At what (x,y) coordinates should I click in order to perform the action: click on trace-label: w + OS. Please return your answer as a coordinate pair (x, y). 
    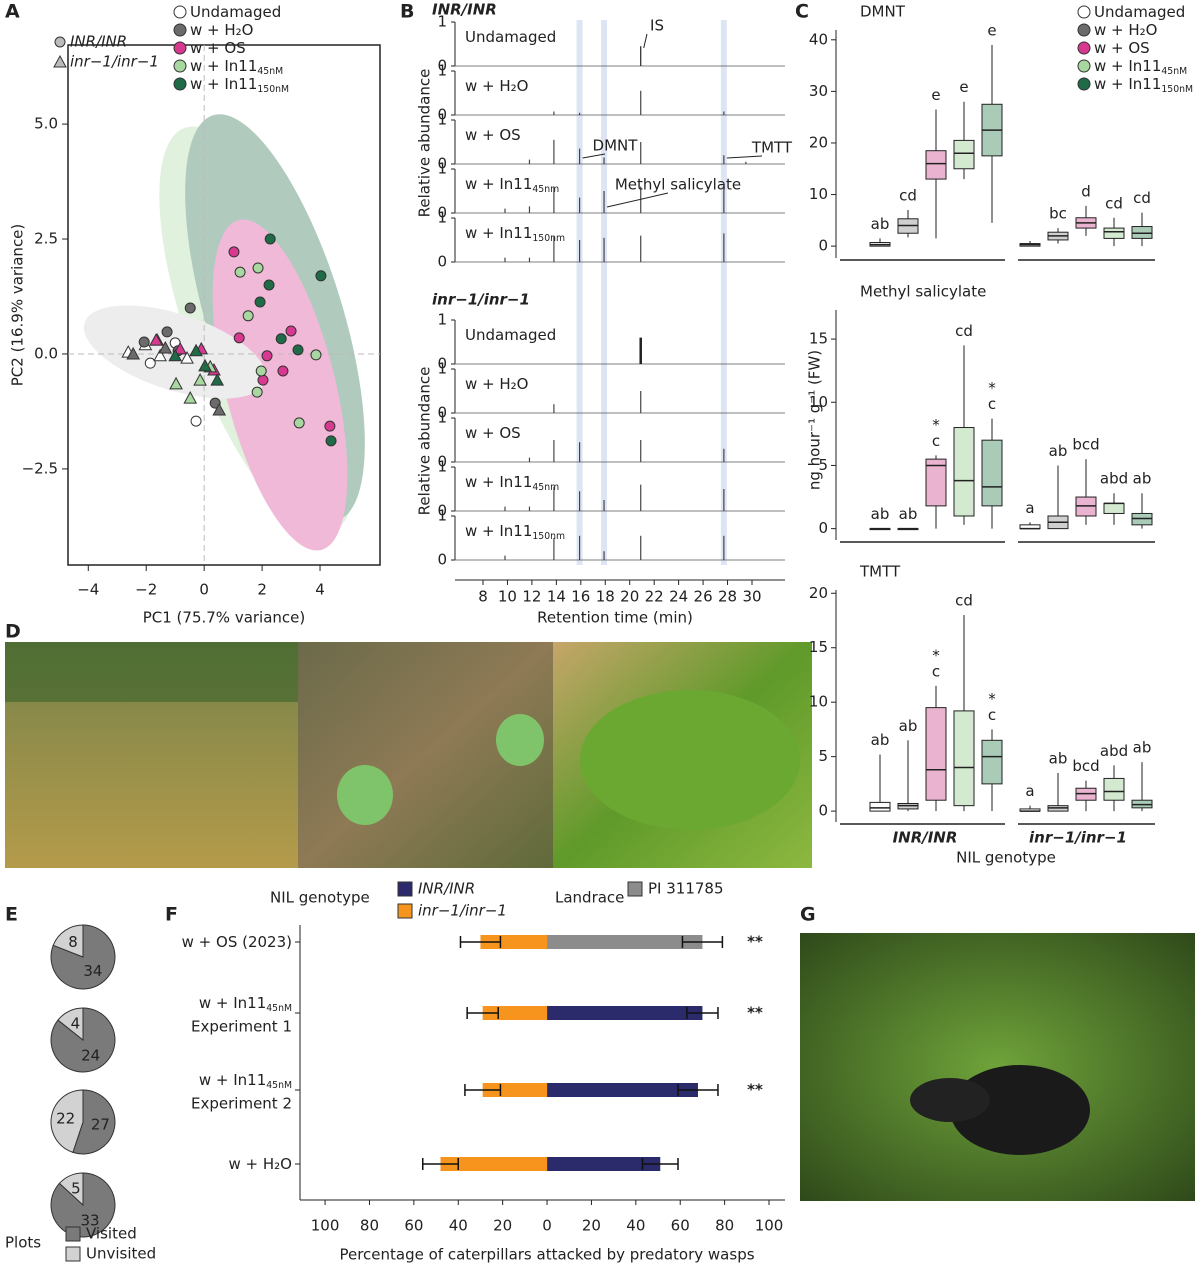
    Looking at the image, I should click on (493, 135).